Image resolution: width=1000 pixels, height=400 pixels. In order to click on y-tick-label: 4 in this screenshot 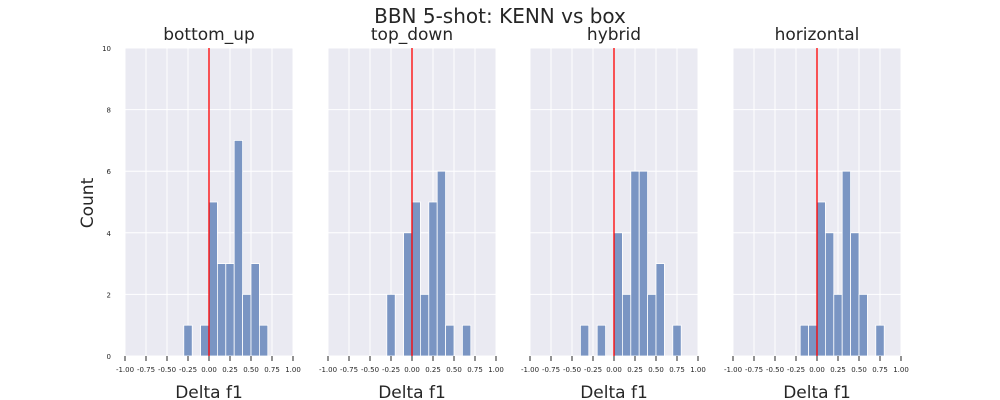, I will do `click(109, 234)`.